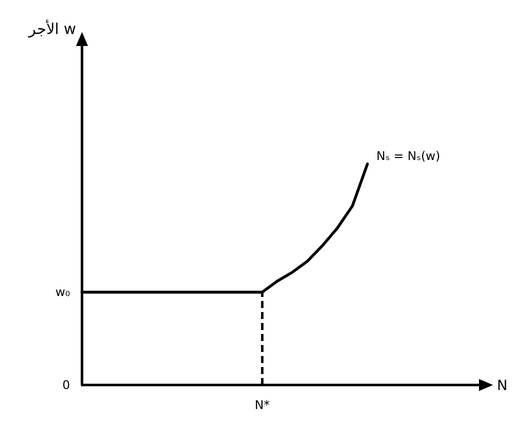 This screenshot has width=516, height=424. Describe the element at coordinates (262, 405) in the screenshot. I see `annotation: N*` at that location.